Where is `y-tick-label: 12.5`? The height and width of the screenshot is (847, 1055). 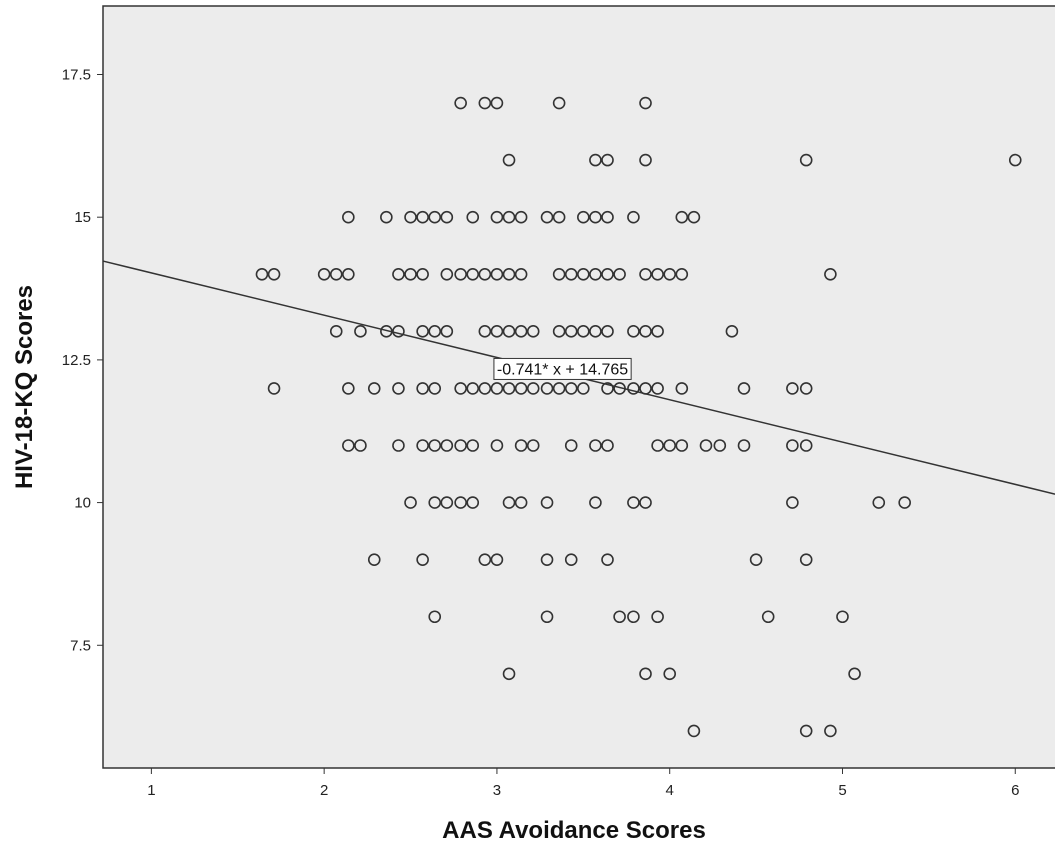 y-tick-label: 12.5 is located at coordinates (76, 360).